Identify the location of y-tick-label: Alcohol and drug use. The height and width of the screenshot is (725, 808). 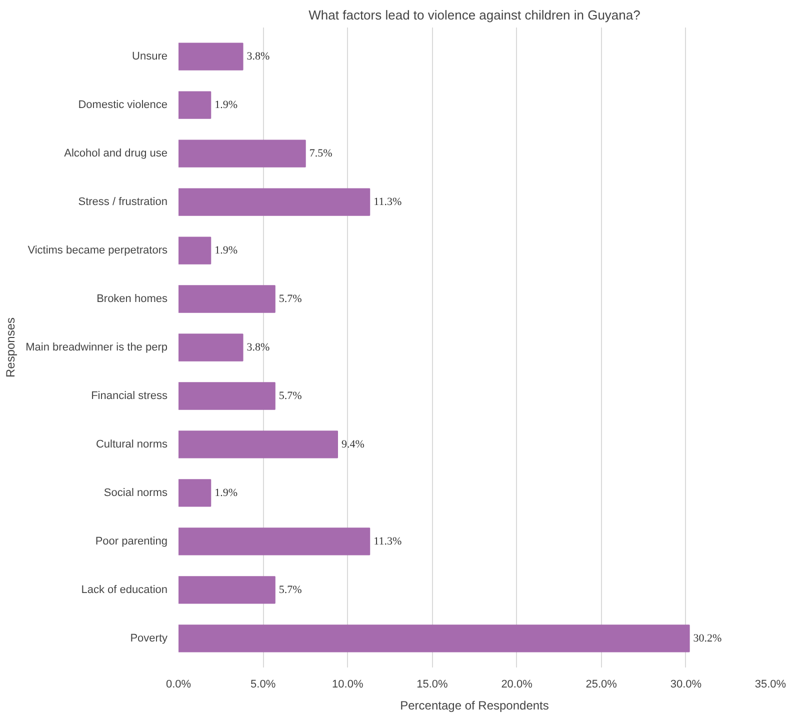
(116, 154).